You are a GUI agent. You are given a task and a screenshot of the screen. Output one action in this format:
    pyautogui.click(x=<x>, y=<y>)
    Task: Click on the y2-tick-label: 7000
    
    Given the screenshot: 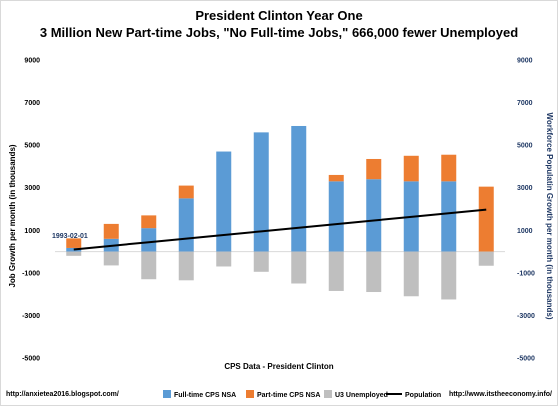 What is the action you would take?
    pyautogui.click(x=525, y=103)
    